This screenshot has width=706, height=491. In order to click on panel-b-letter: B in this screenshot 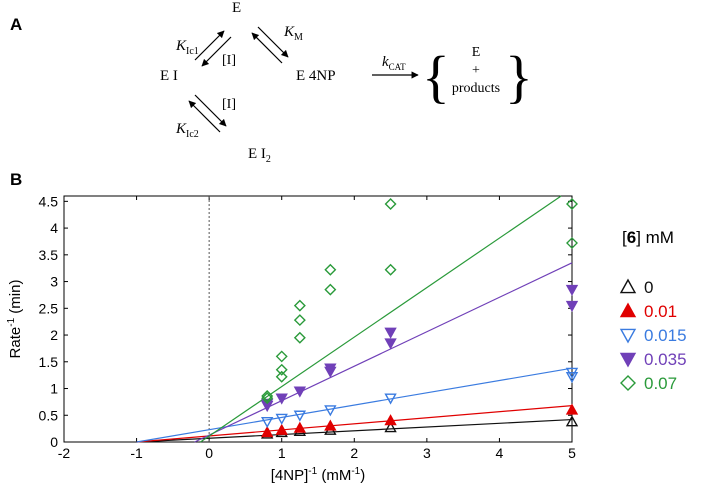, I will do `click(16, 179)`.